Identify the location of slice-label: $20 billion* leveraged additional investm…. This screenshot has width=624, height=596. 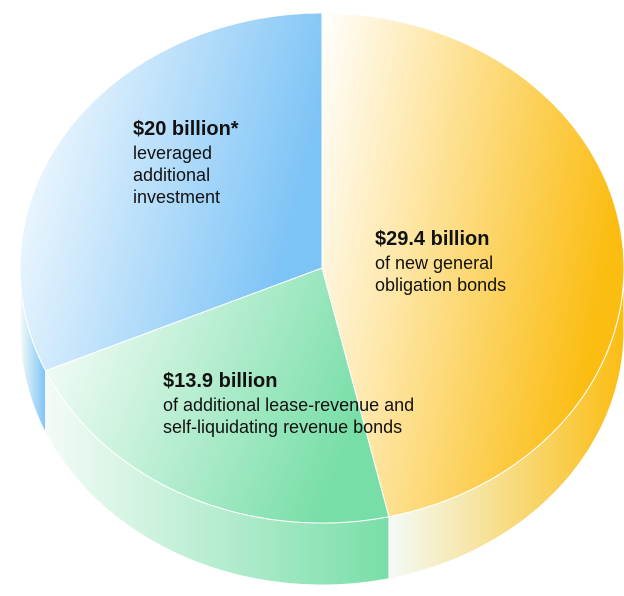
(195, 162).